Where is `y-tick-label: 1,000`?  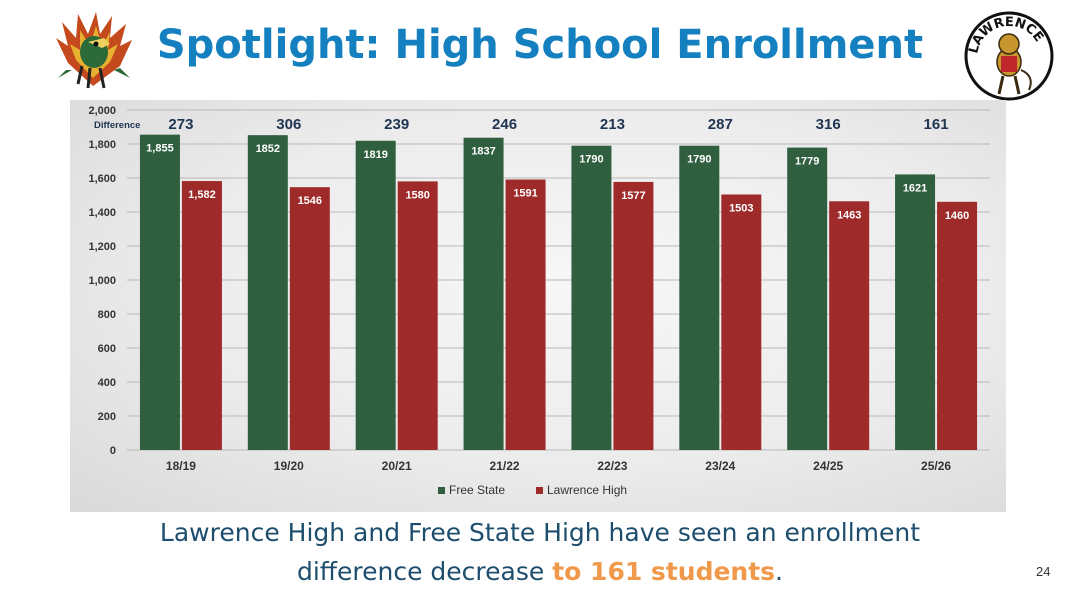 y-tick-label: 1,000 is located at coordinates (102, 281).